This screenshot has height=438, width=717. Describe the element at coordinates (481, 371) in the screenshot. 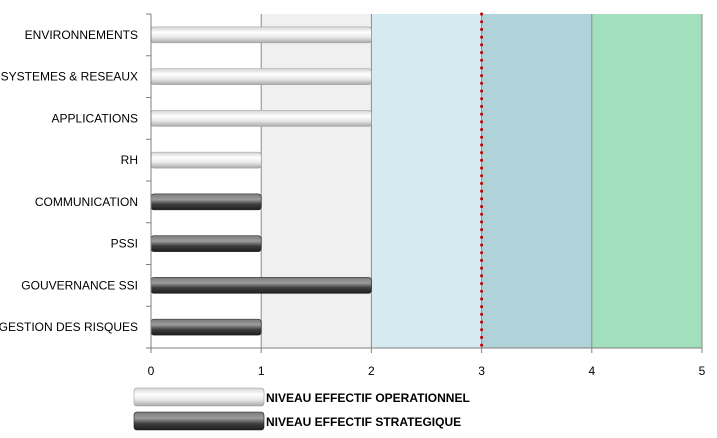

I see `x-tick-label-3: 3` at that location.